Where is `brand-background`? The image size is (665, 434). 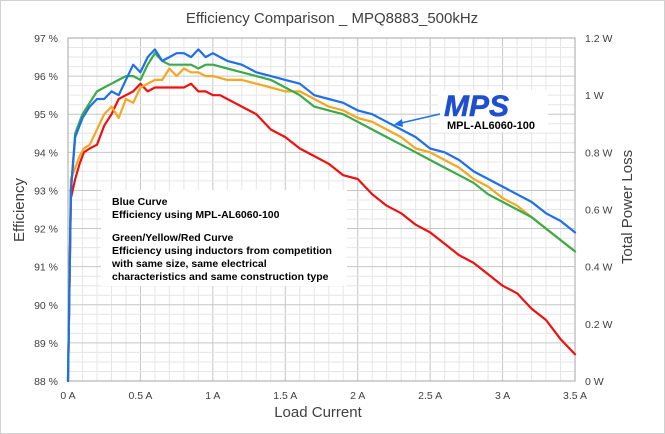
brand-background is located at coordinates (493, 111).